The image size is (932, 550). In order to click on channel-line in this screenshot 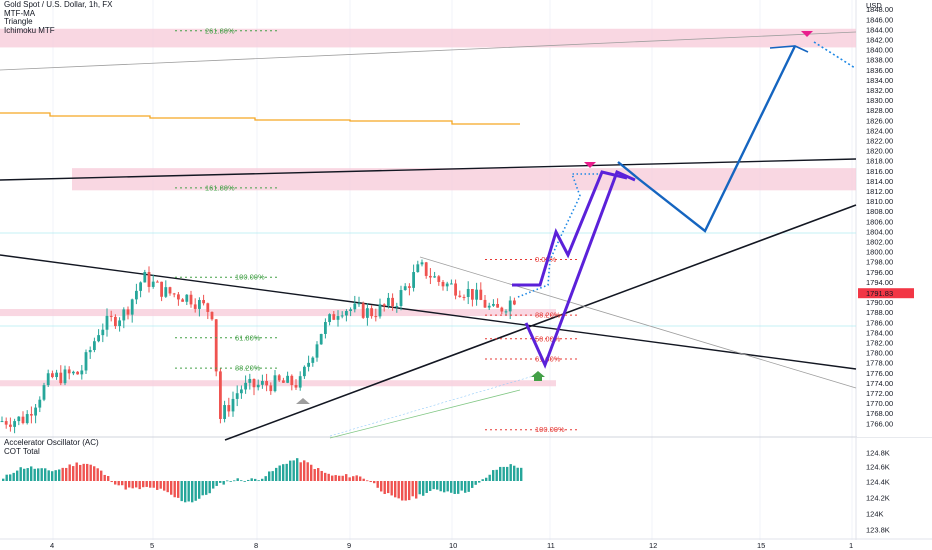, I will do `click(428, 51)`.